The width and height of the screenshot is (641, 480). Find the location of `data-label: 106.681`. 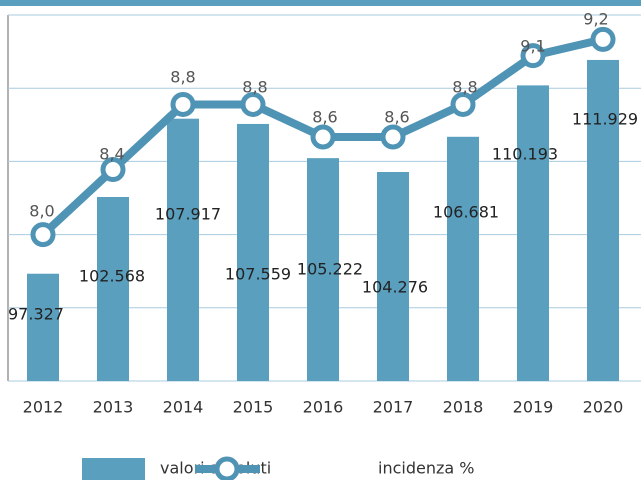

data-label: 106.681 is located at coordinates (466, 212).